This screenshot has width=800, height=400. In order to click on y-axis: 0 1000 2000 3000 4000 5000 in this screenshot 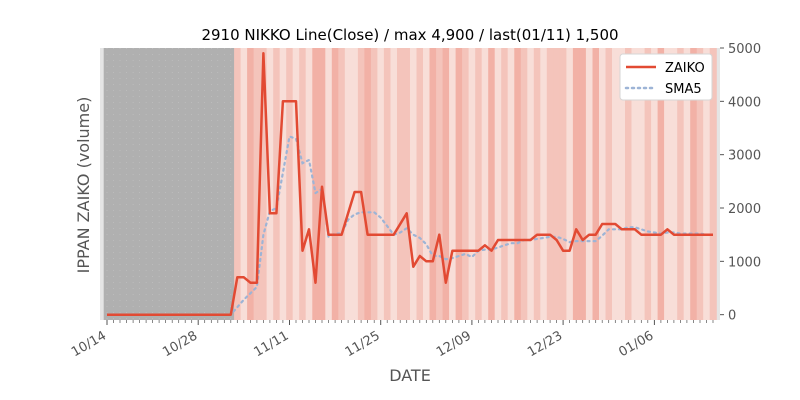, I will do `click(740, 183)`.